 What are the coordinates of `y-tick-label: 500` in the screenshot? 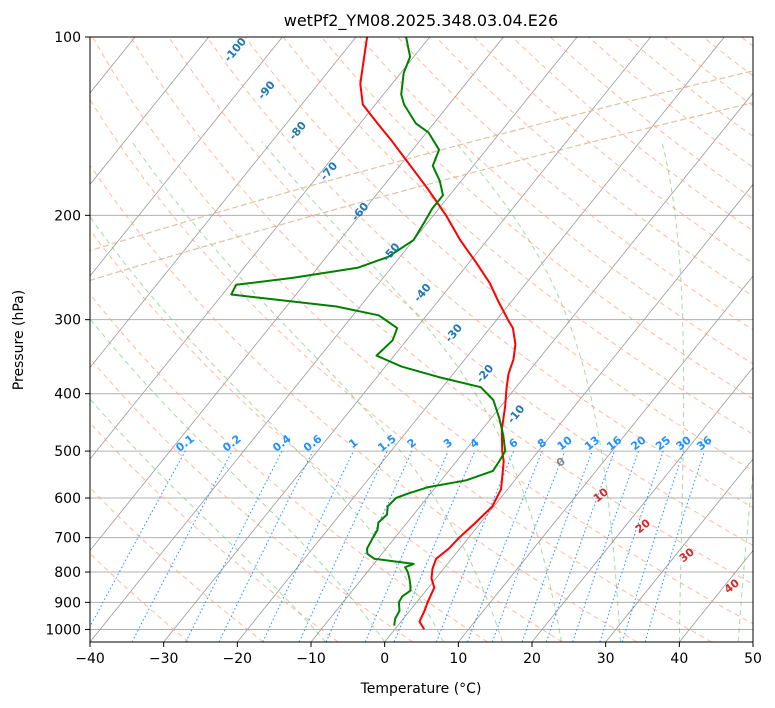 It's located at (67, 452).